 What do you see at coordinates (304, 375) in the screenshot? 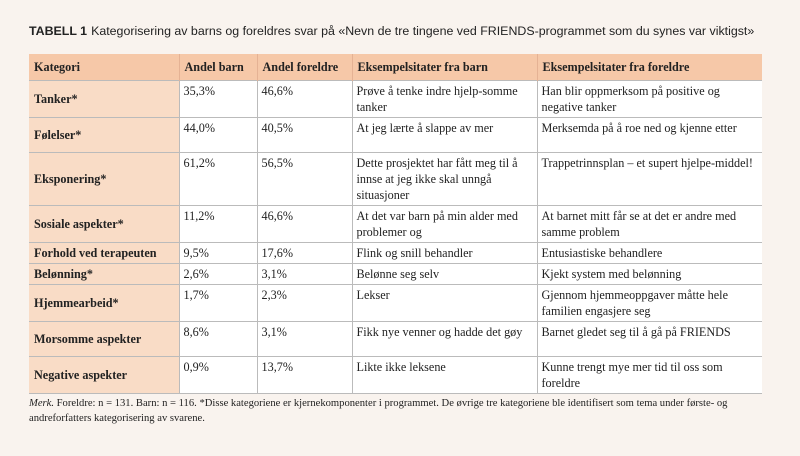
I see `share-parents-cell: 13,7%` at bounding box center [304, 375].